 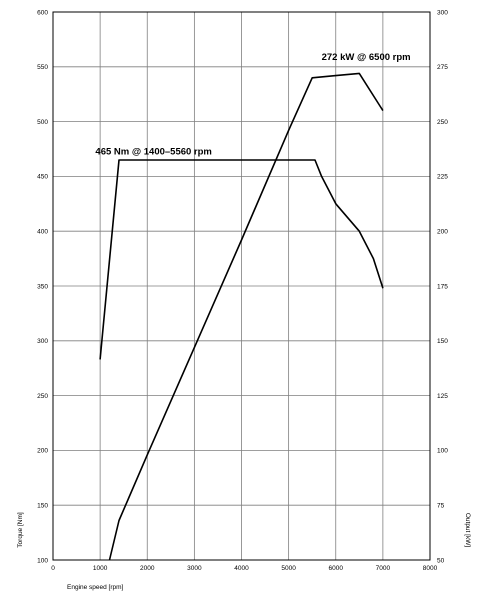 What do you see at coordinates (42, 122) in the screenshot?
I see `y-left-tick-label: 500` at bounding box center [42, 122].